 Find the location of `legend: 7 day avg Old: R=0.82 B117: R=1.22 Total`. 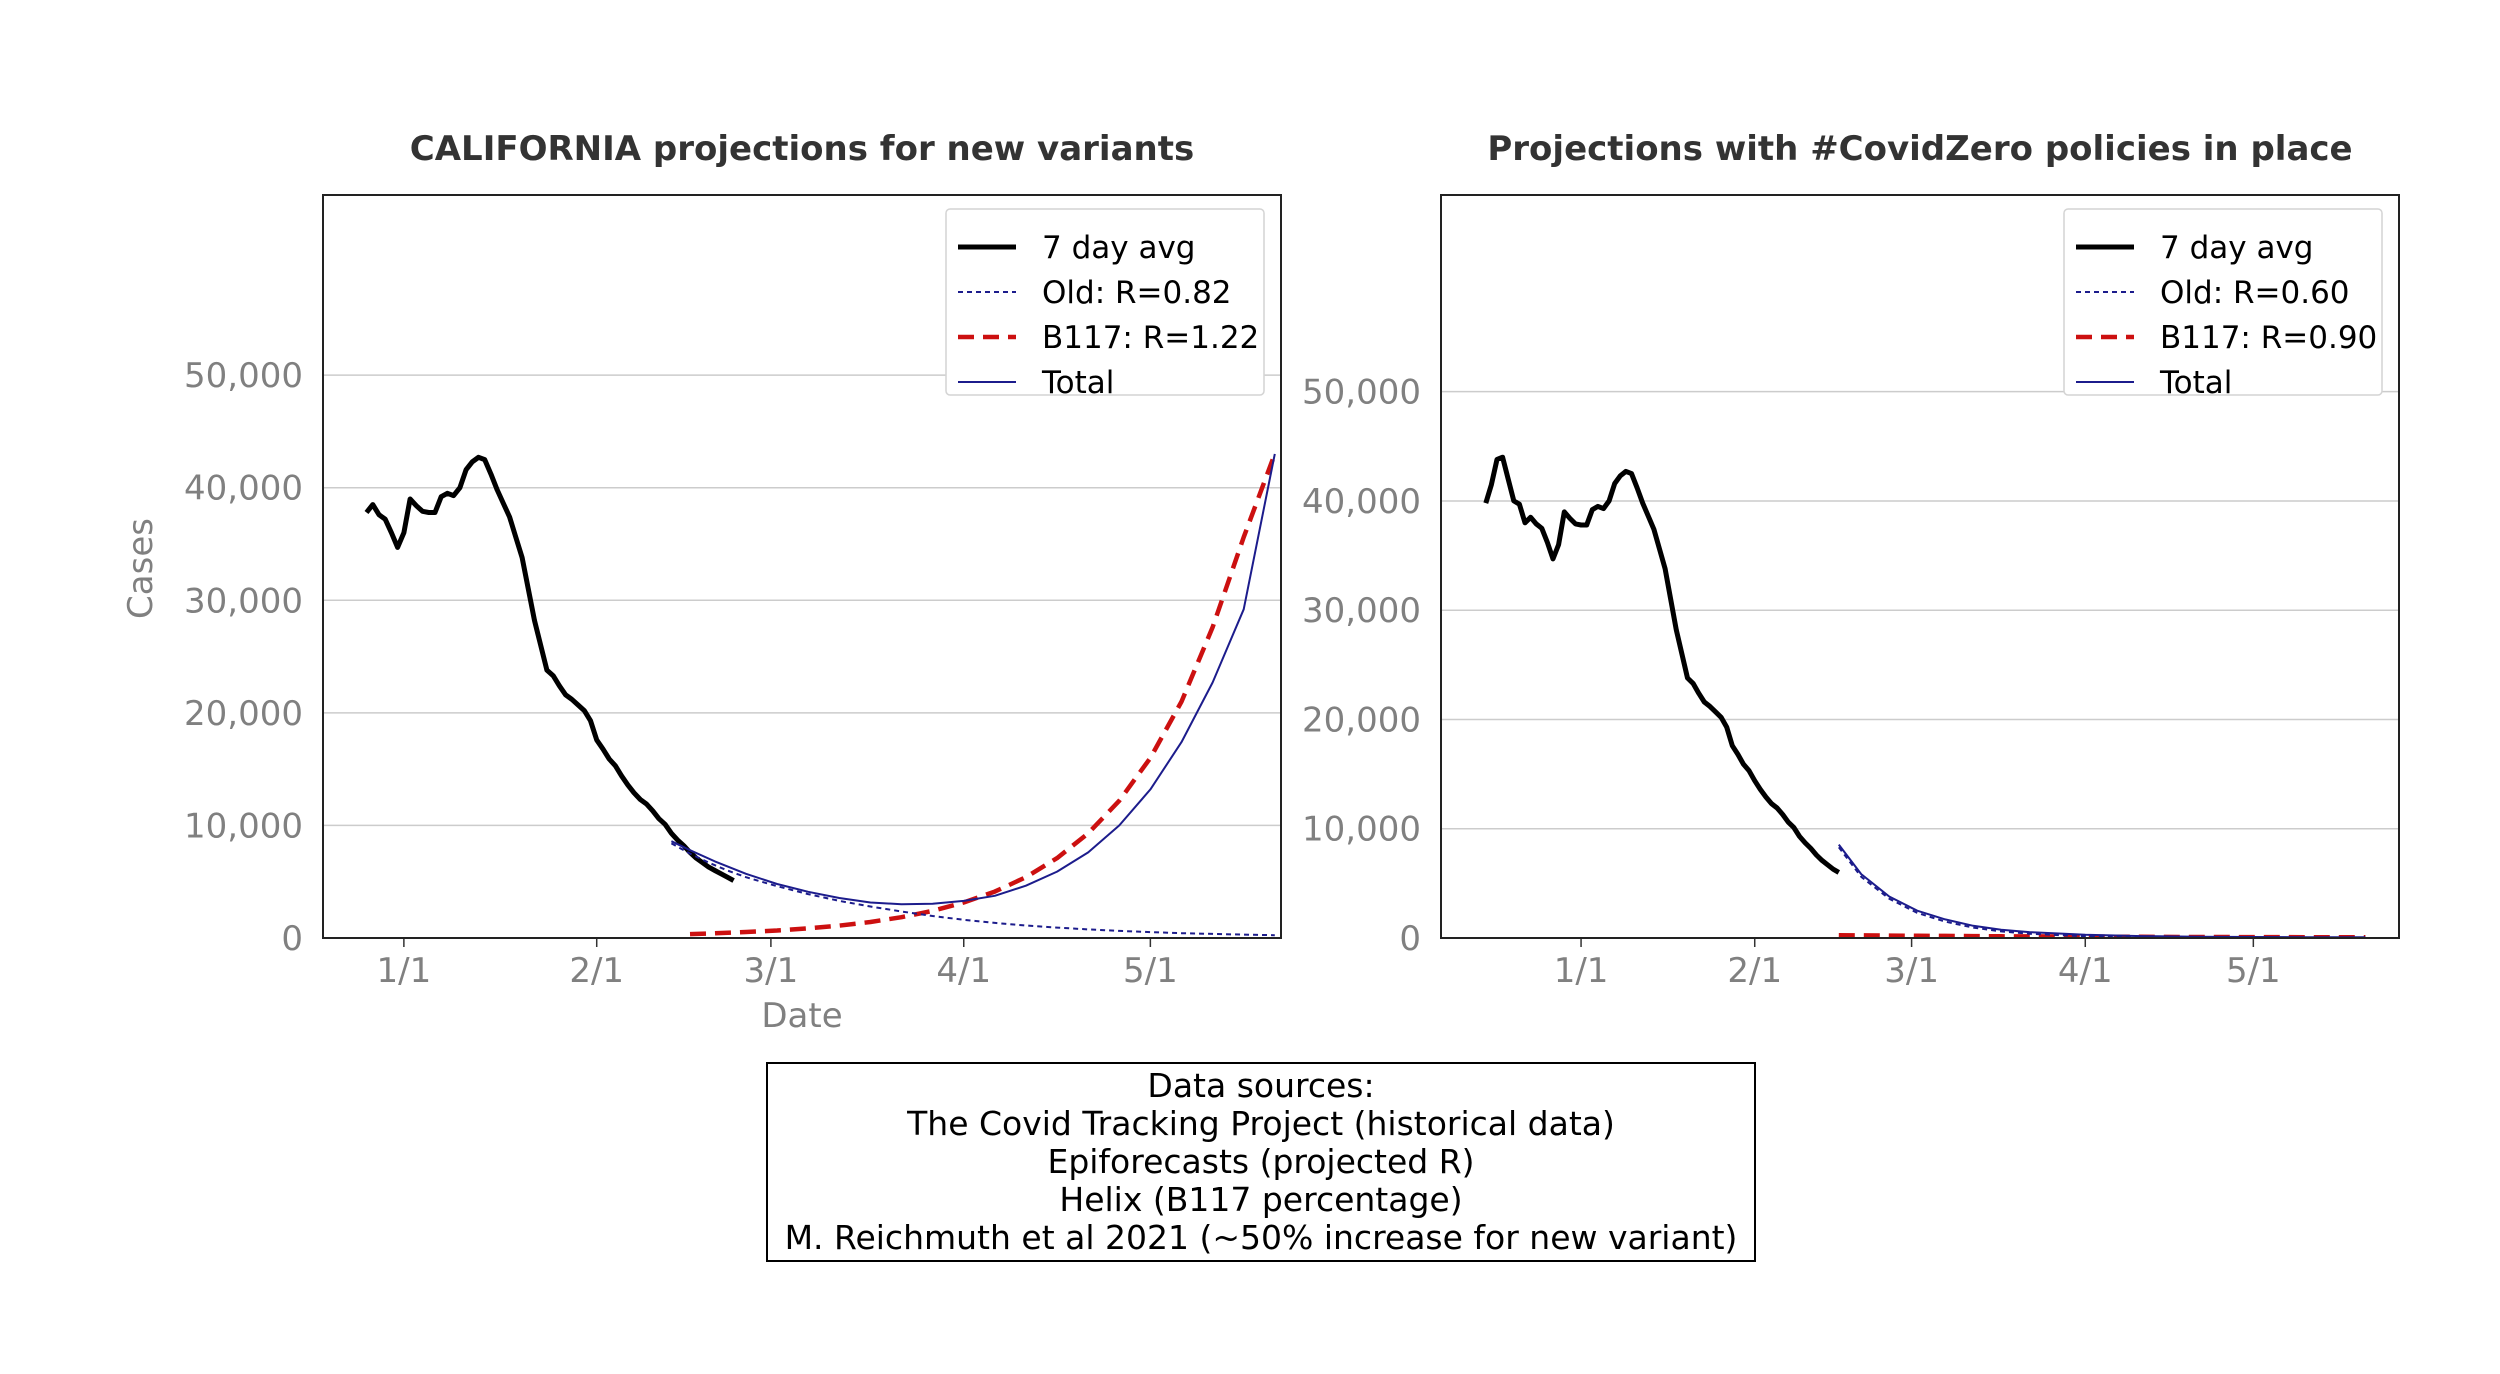

legend: 7 day avg Old: R=0.82 B117: R=1.22 Total is located at coordinates (1105, 304).